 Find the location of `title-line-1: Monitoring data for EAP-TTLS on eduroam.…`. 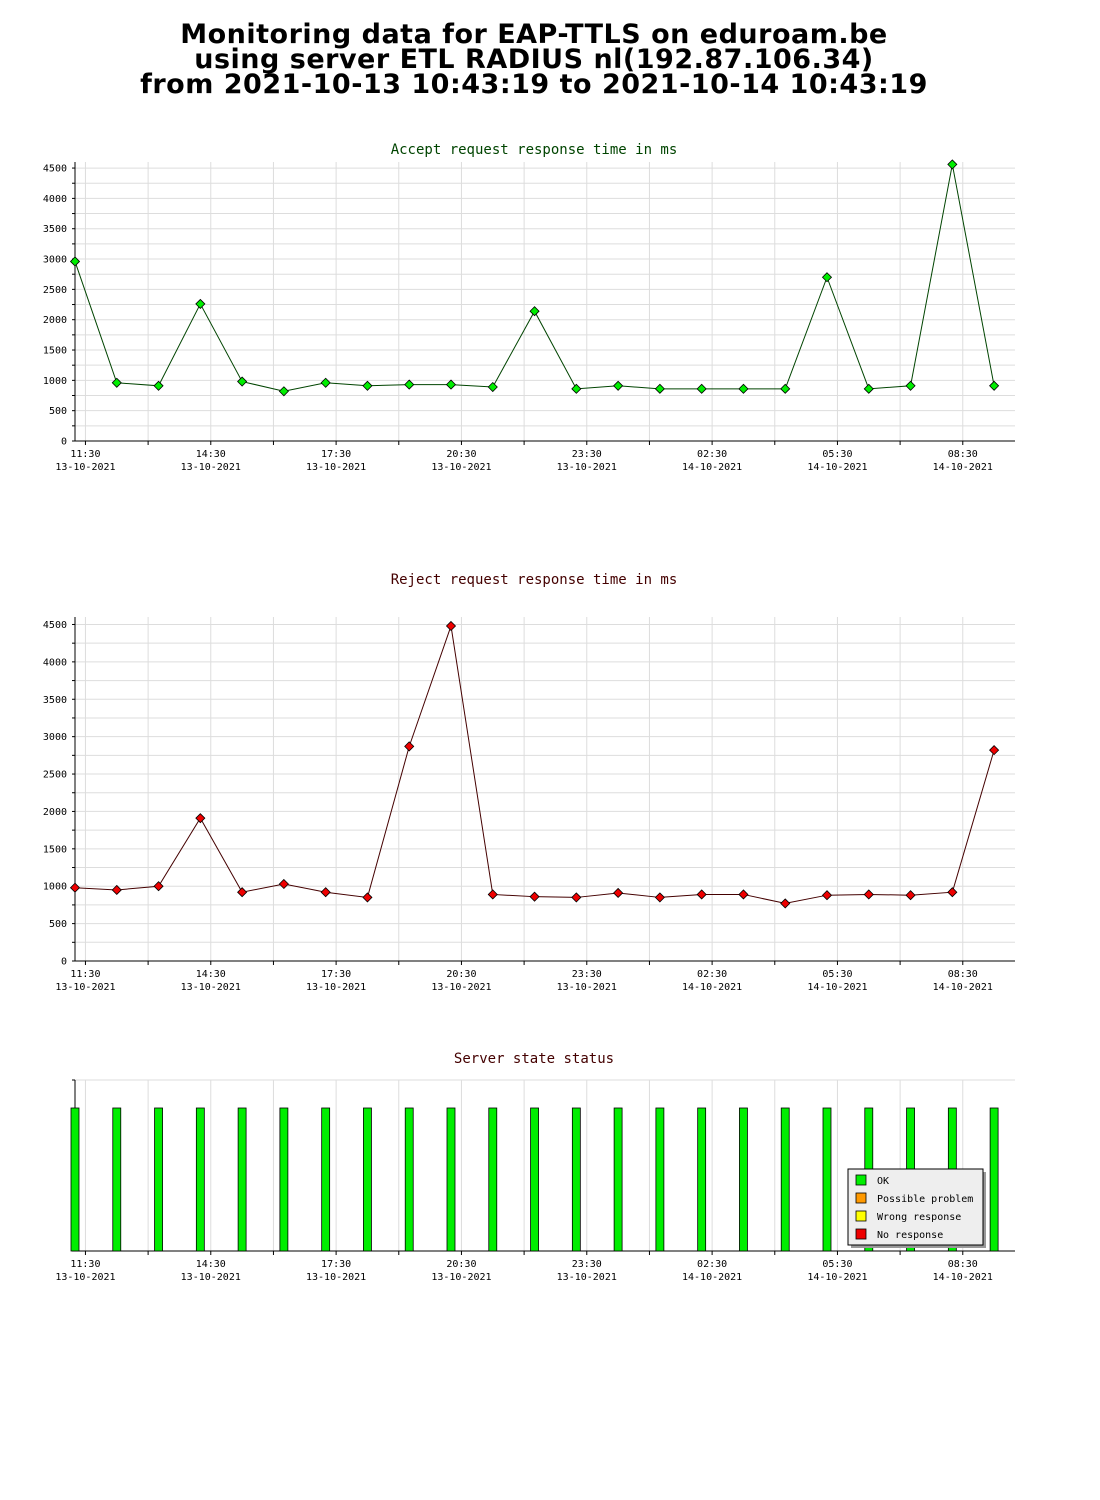

title-line-1: Monitoring data for EAP-TTLS on eduroam.… is located at coordinates (534, 34).